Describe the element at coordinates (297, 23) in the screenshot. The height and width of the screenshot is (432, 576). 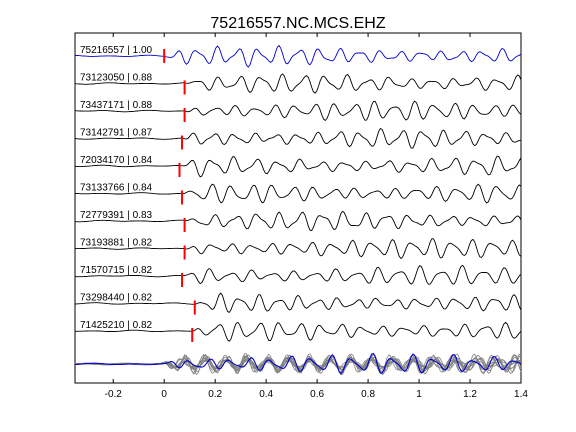
I see `chart-title: 75216557.NC.MCS.EHZ` at that location.